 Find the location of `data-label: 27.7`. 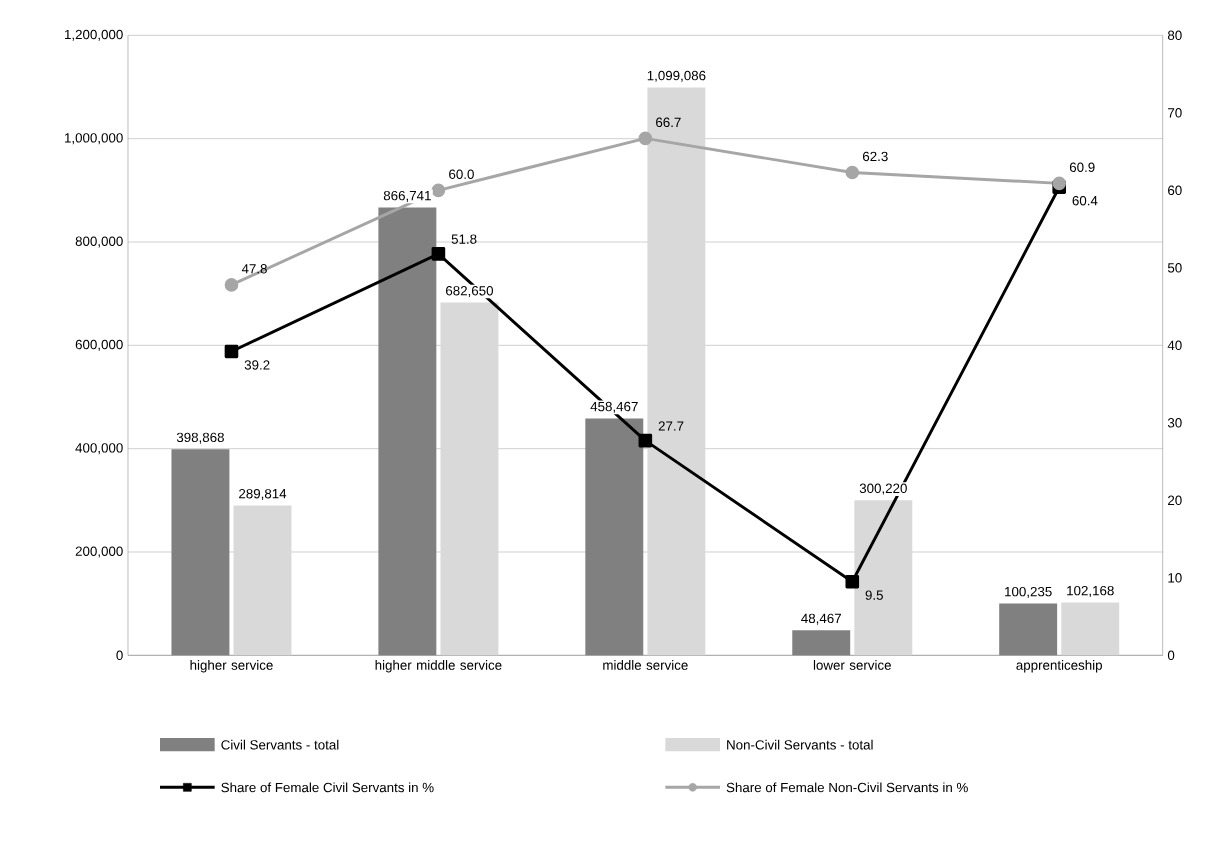

data-label: 27.7 is located at coordinates (671, 426).